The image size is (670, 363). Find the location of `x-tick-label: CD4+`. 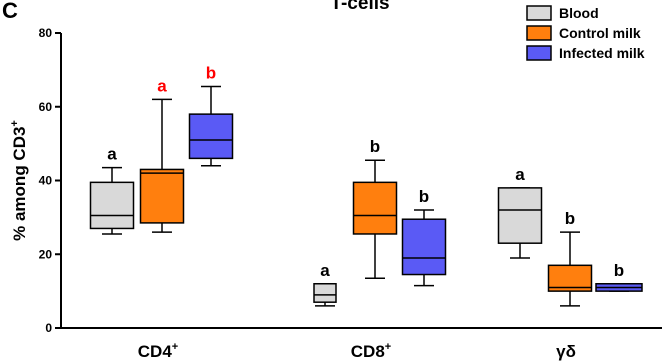

x-tick-label: CD4+ is located at coordinates (158, 351).